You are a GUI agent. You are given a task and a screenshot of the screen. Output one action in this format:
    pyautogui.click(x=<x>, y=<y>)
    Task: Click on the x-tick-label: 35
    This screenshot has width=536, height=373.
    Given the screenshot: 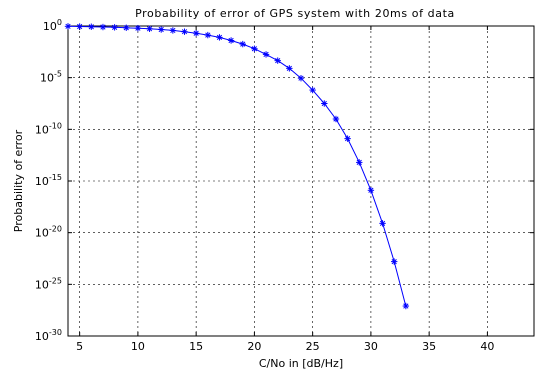 What is the action you would take?
    pyautogui.click(x=429, y=346)
    